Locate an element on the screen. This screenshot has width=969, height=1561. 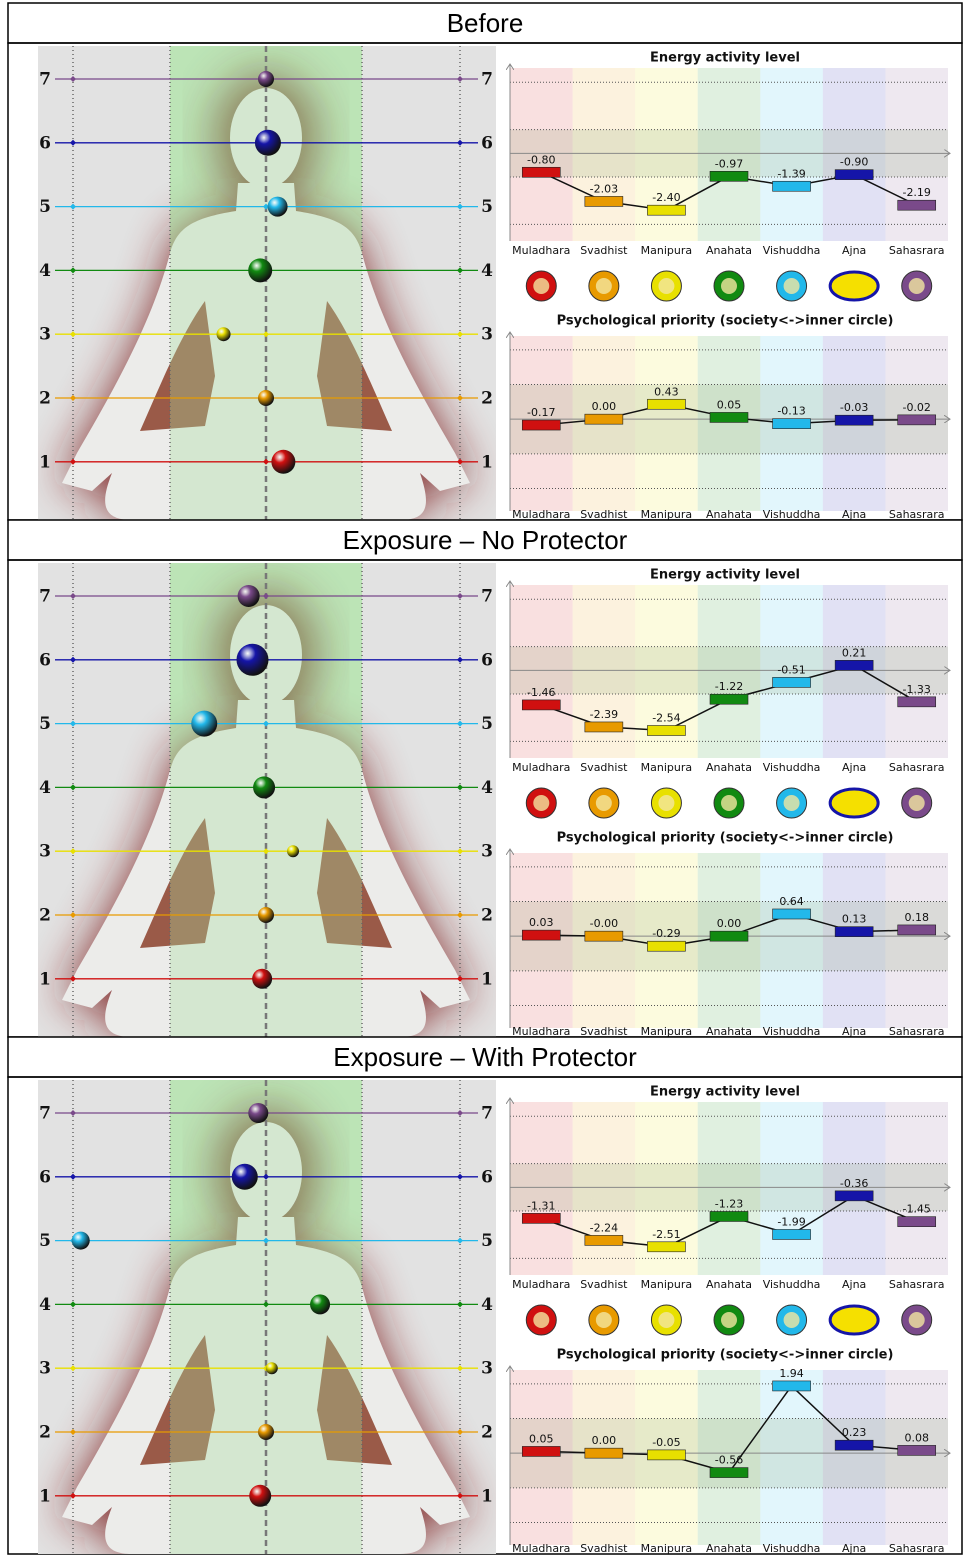
value-label: 1.94 is located at coordinates (791, 1373).